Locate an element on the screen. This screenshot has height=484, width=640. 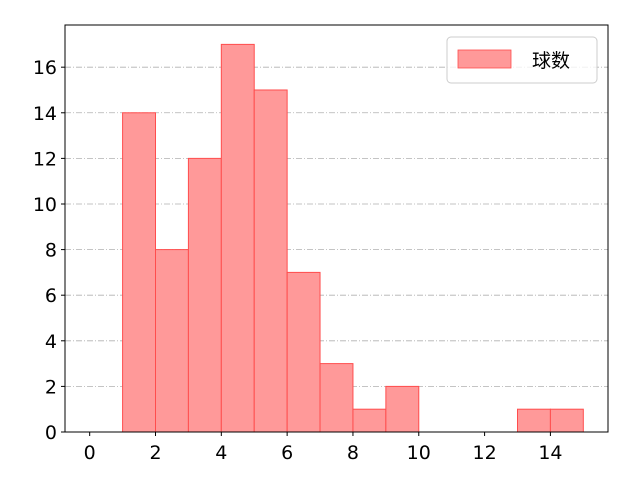
y-tick-label: 10 is located at coordinates (45, 205).